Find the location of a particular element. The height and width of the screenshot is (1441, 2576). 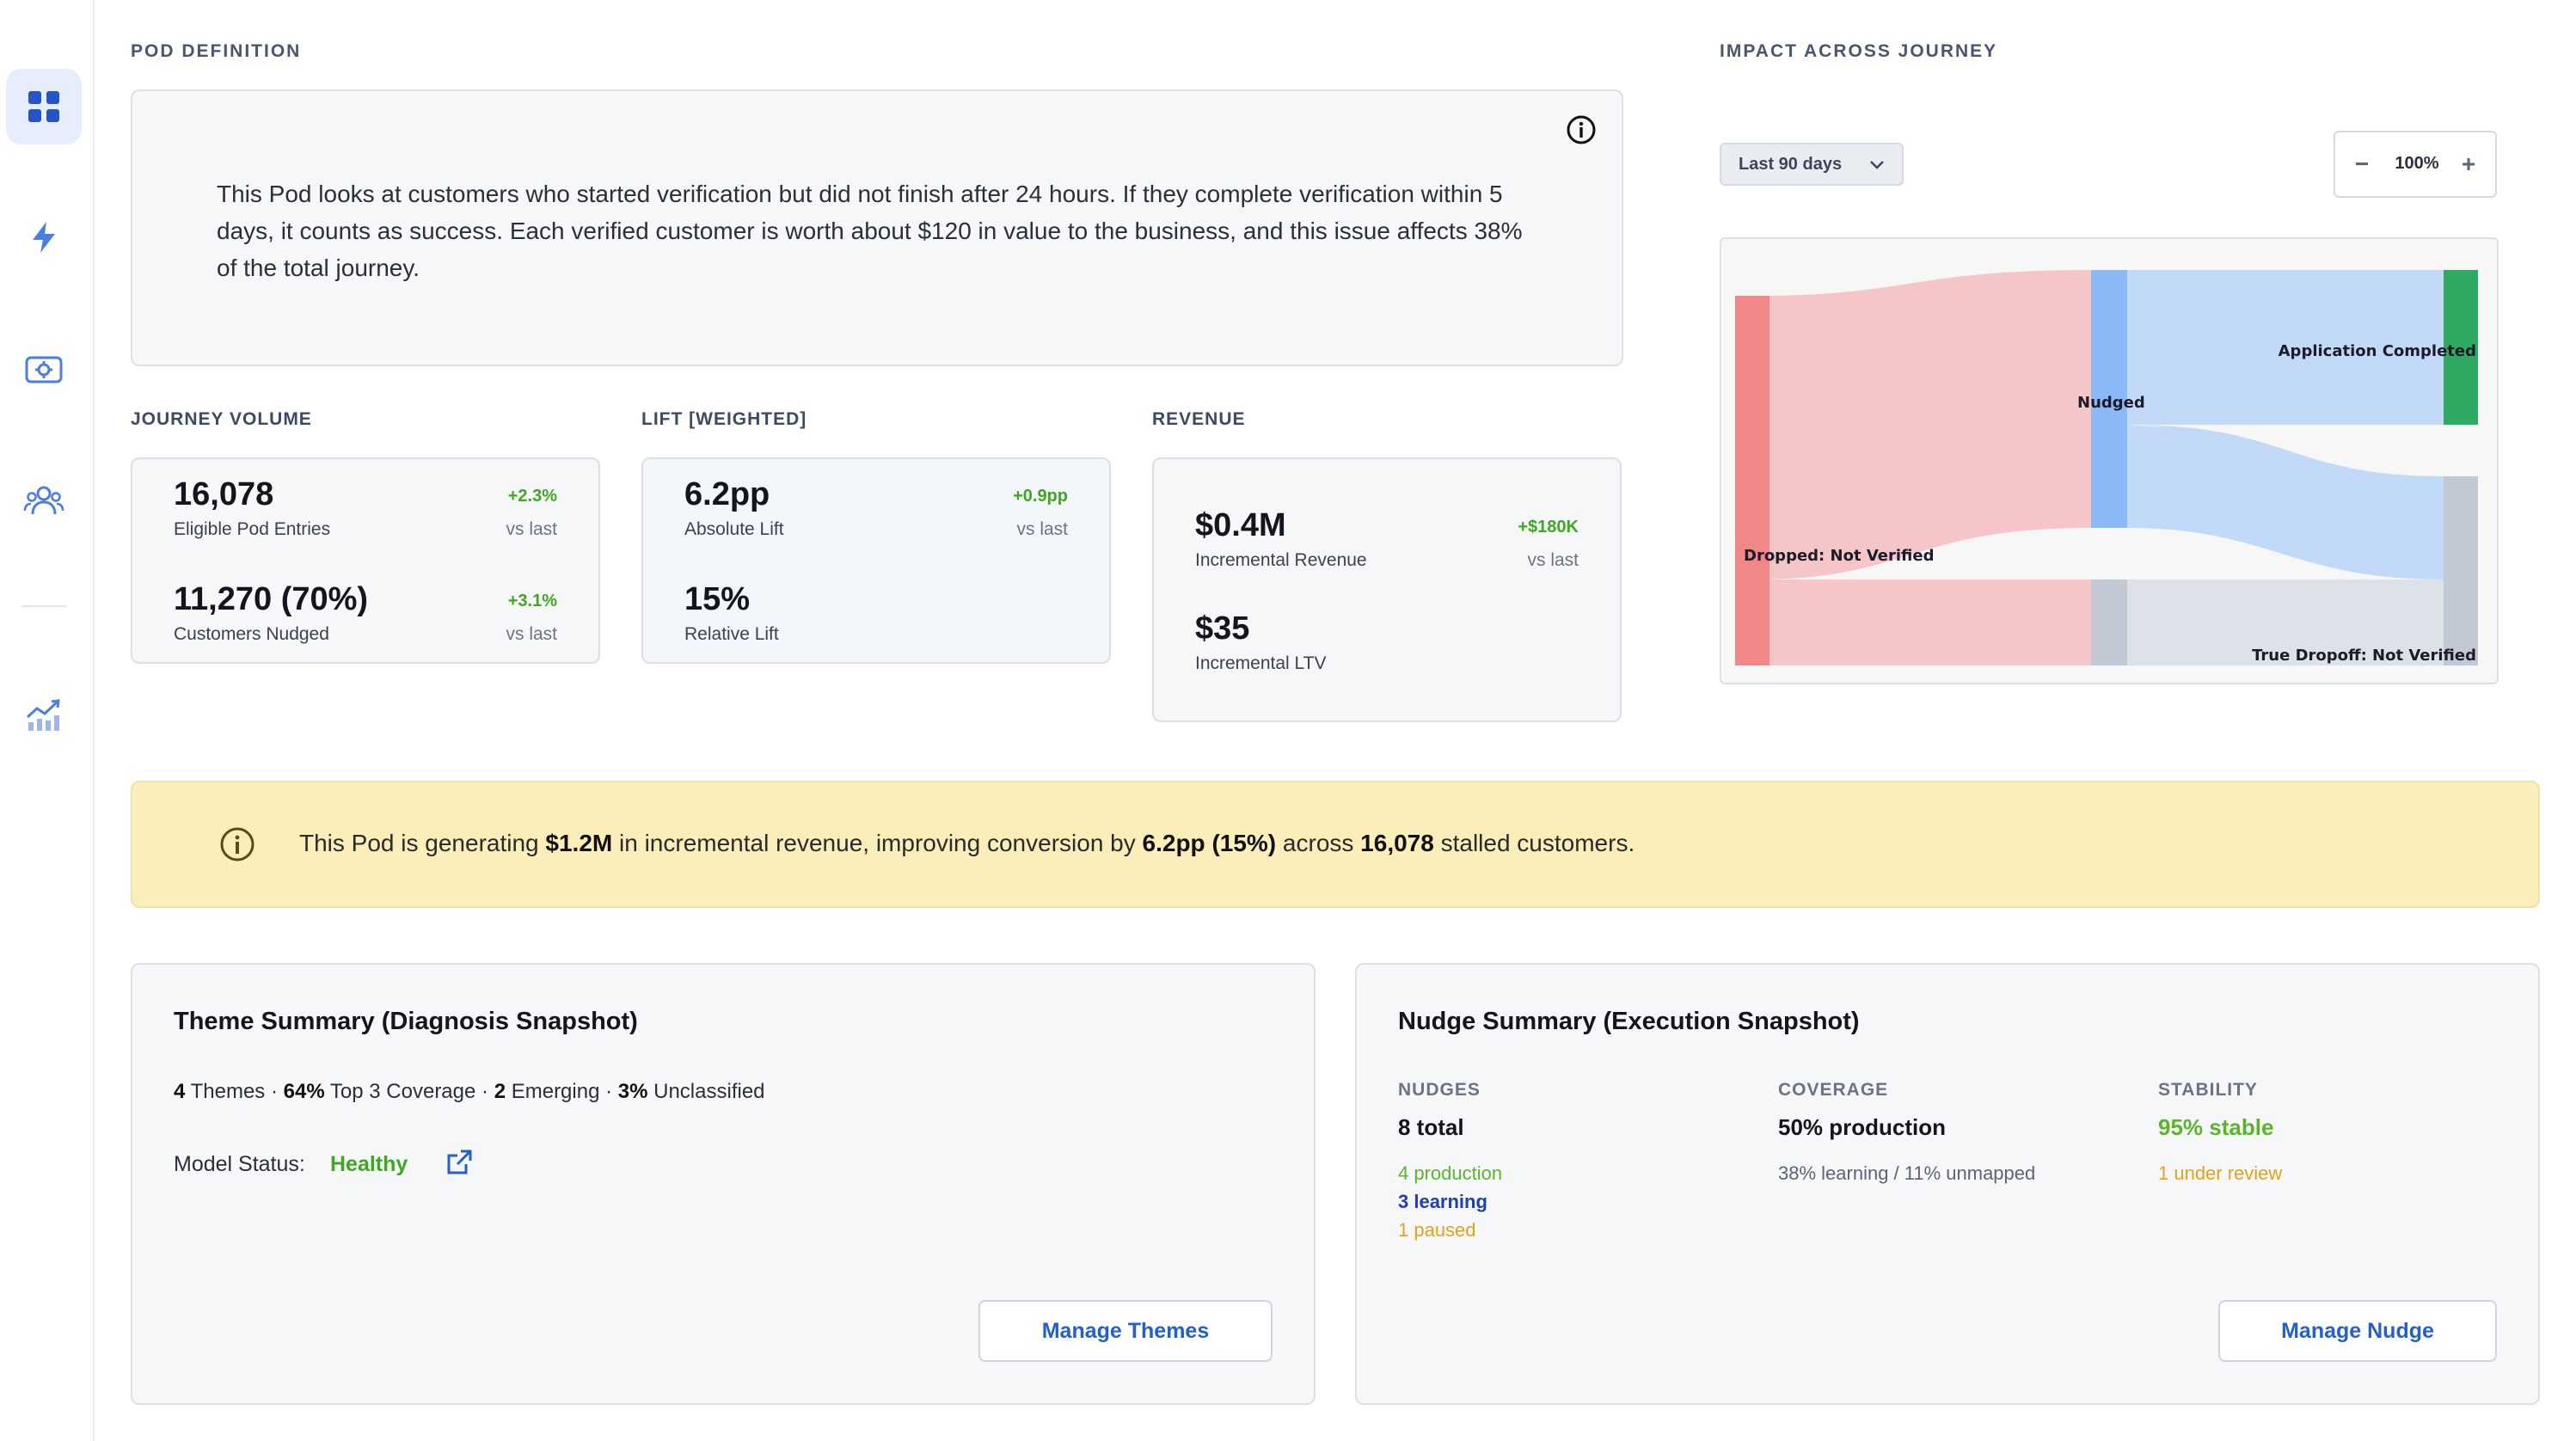

flow-nudged-to-completed is located at coordinates (2285, 347).